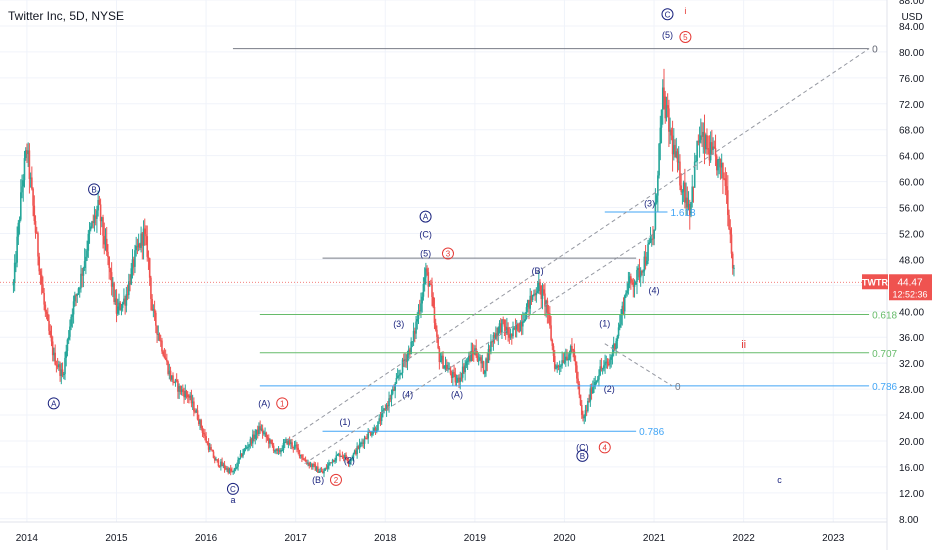  Describe the element at coordinates (875, 50) in the screenshot. I see `fib-level-label: 0` at that location.